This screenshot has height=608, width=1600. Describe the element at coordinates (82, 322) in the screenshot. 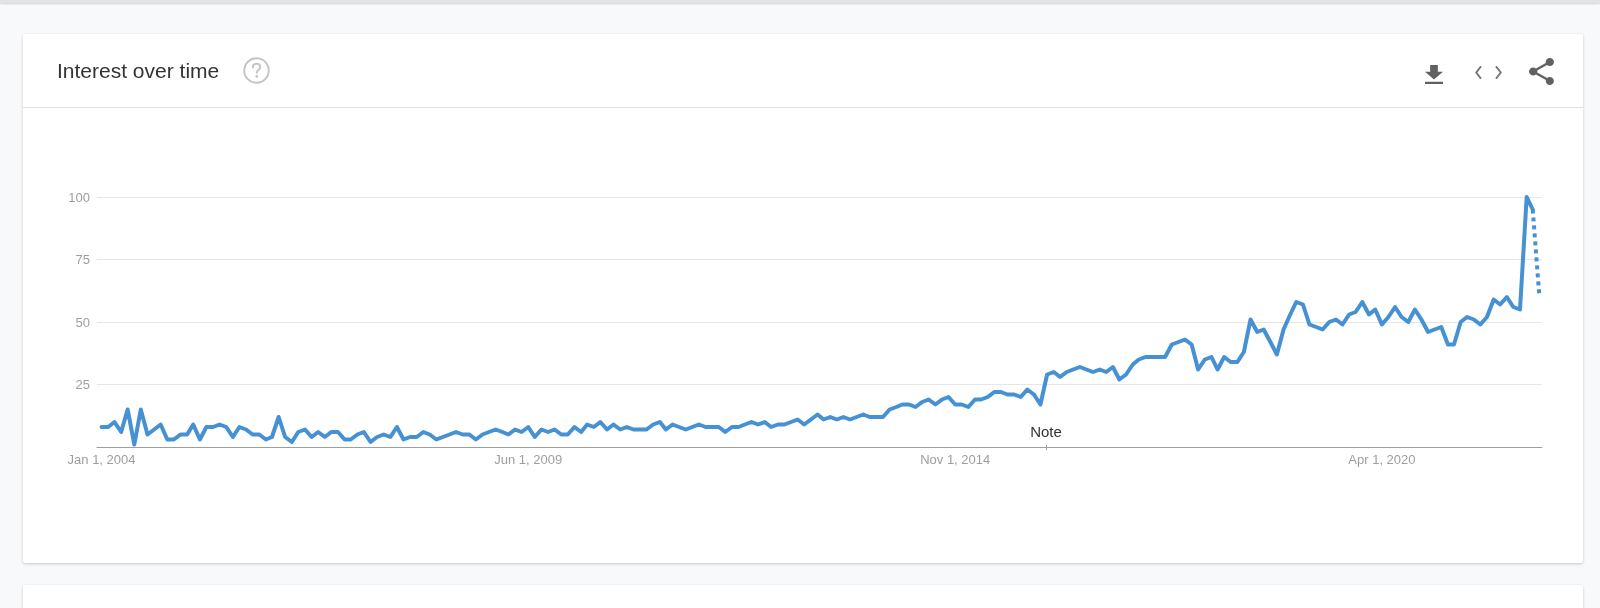

I see `y-tick-label: 50` at that location.